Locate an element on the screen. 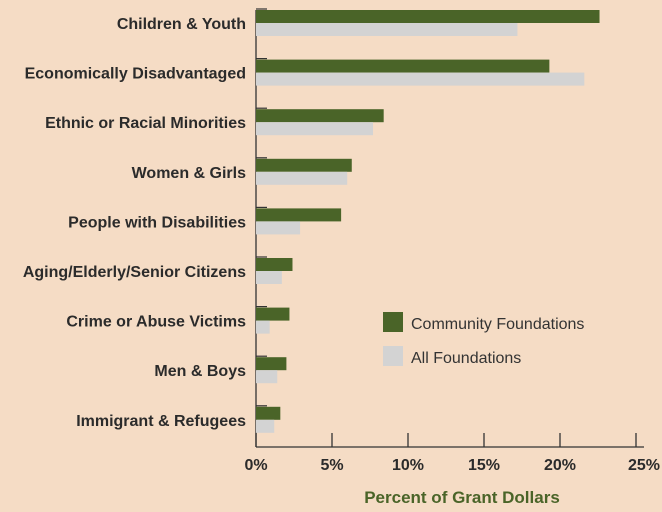 The image size is (662, 512). x-axis-title: Percent of Grant Dollars is located at coordinates (462, 497).